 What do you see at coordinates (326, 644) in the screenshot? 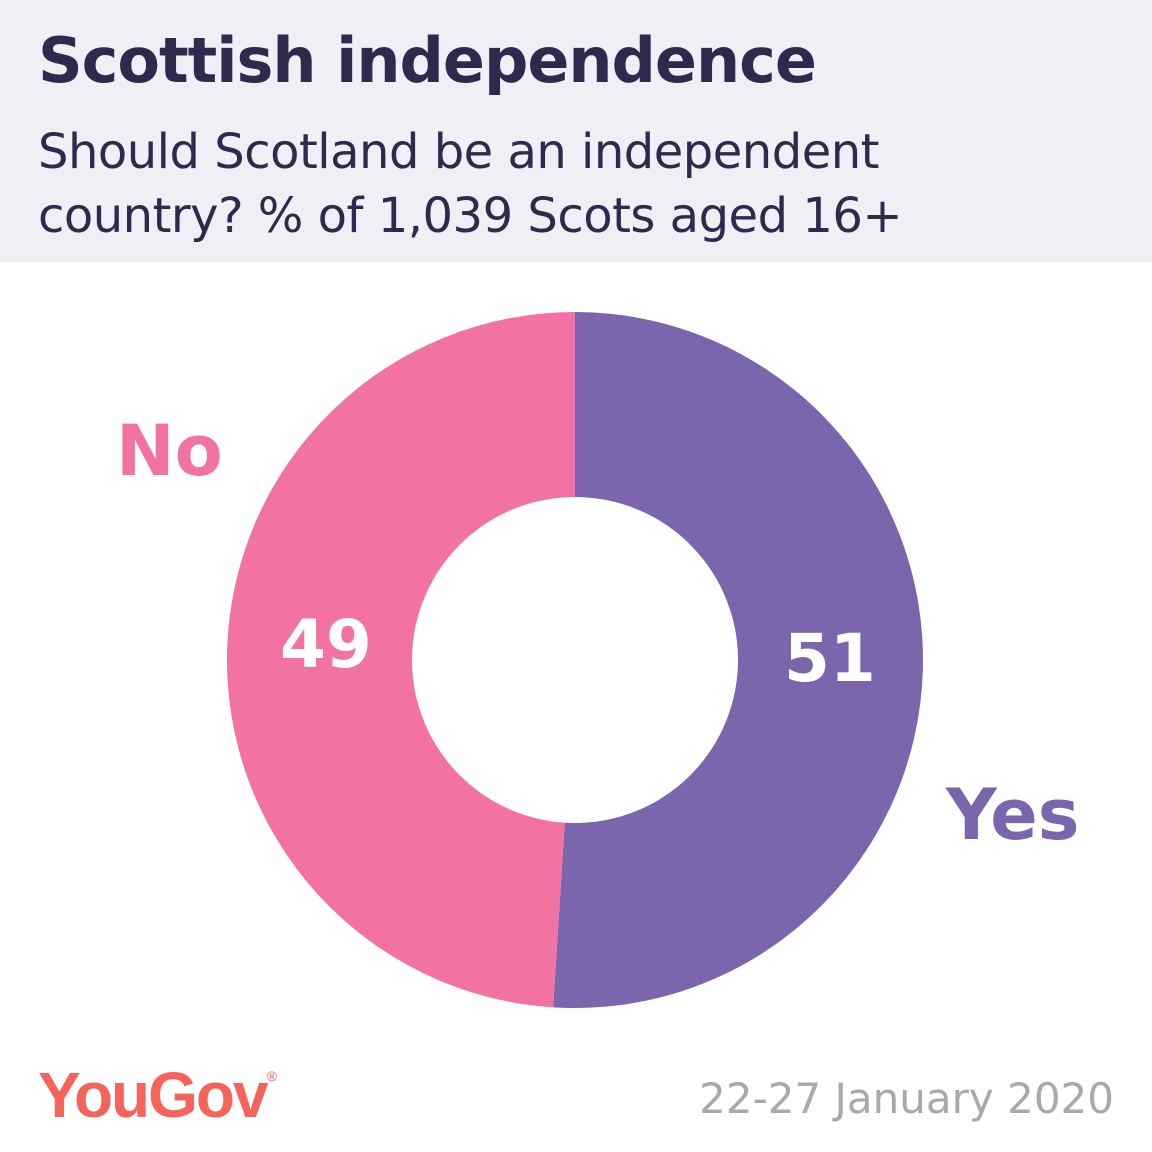
I see `slice-value-no: 49` at bounding box center [326, 644].